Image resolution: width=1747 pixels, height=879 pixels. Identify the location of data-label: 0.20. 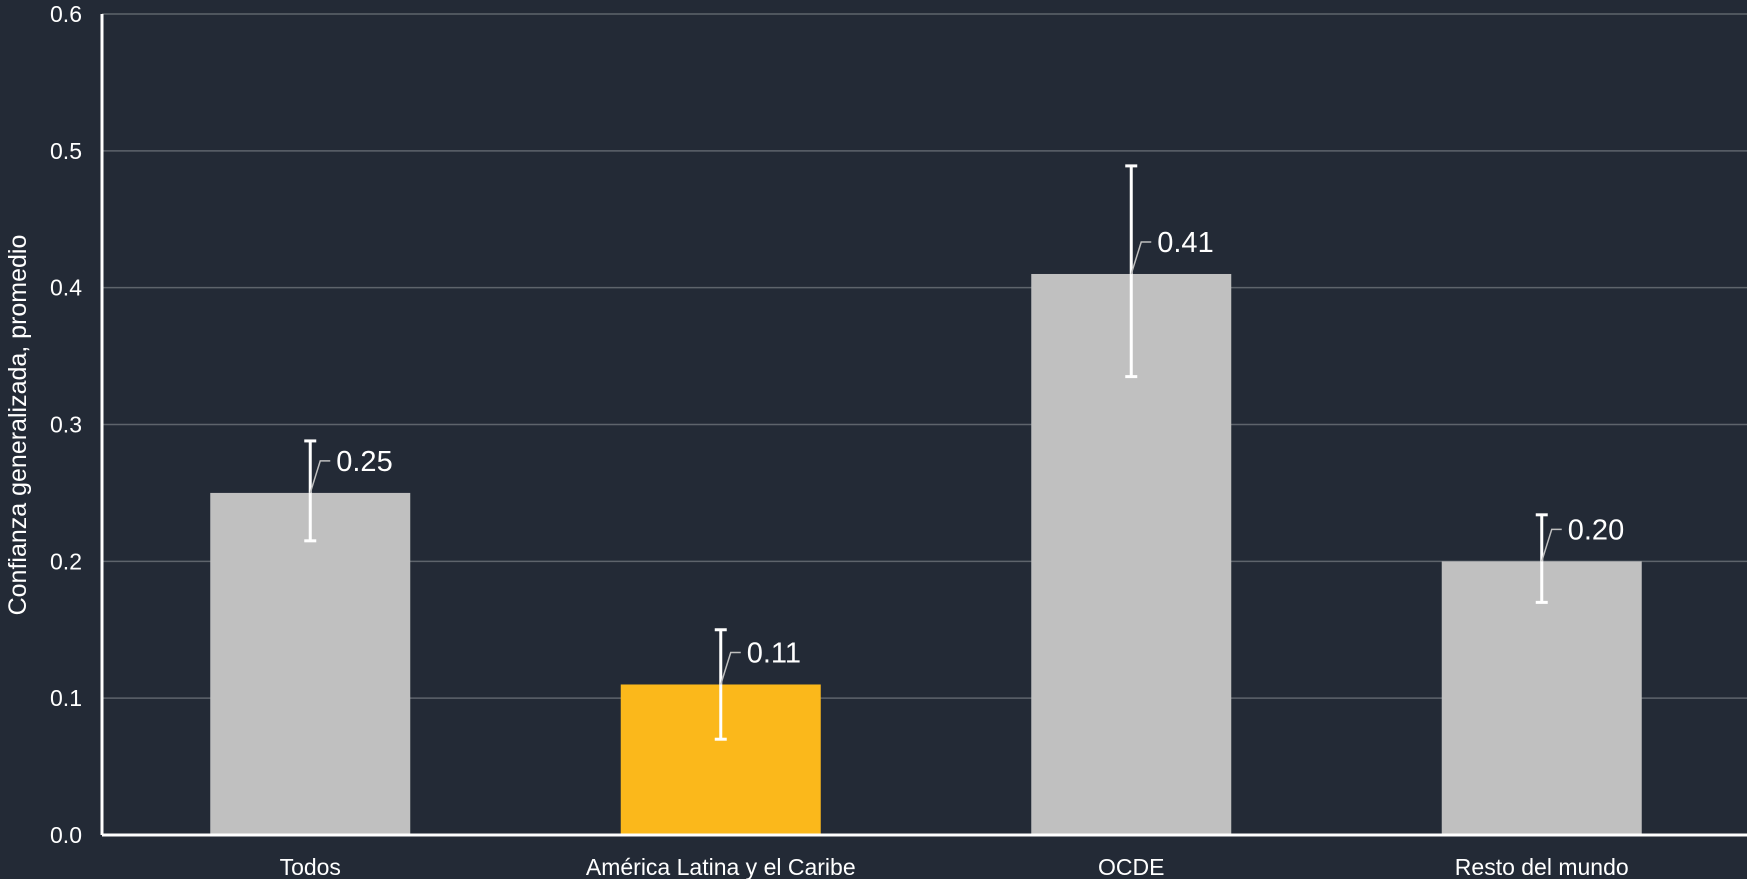
(1596, 530).